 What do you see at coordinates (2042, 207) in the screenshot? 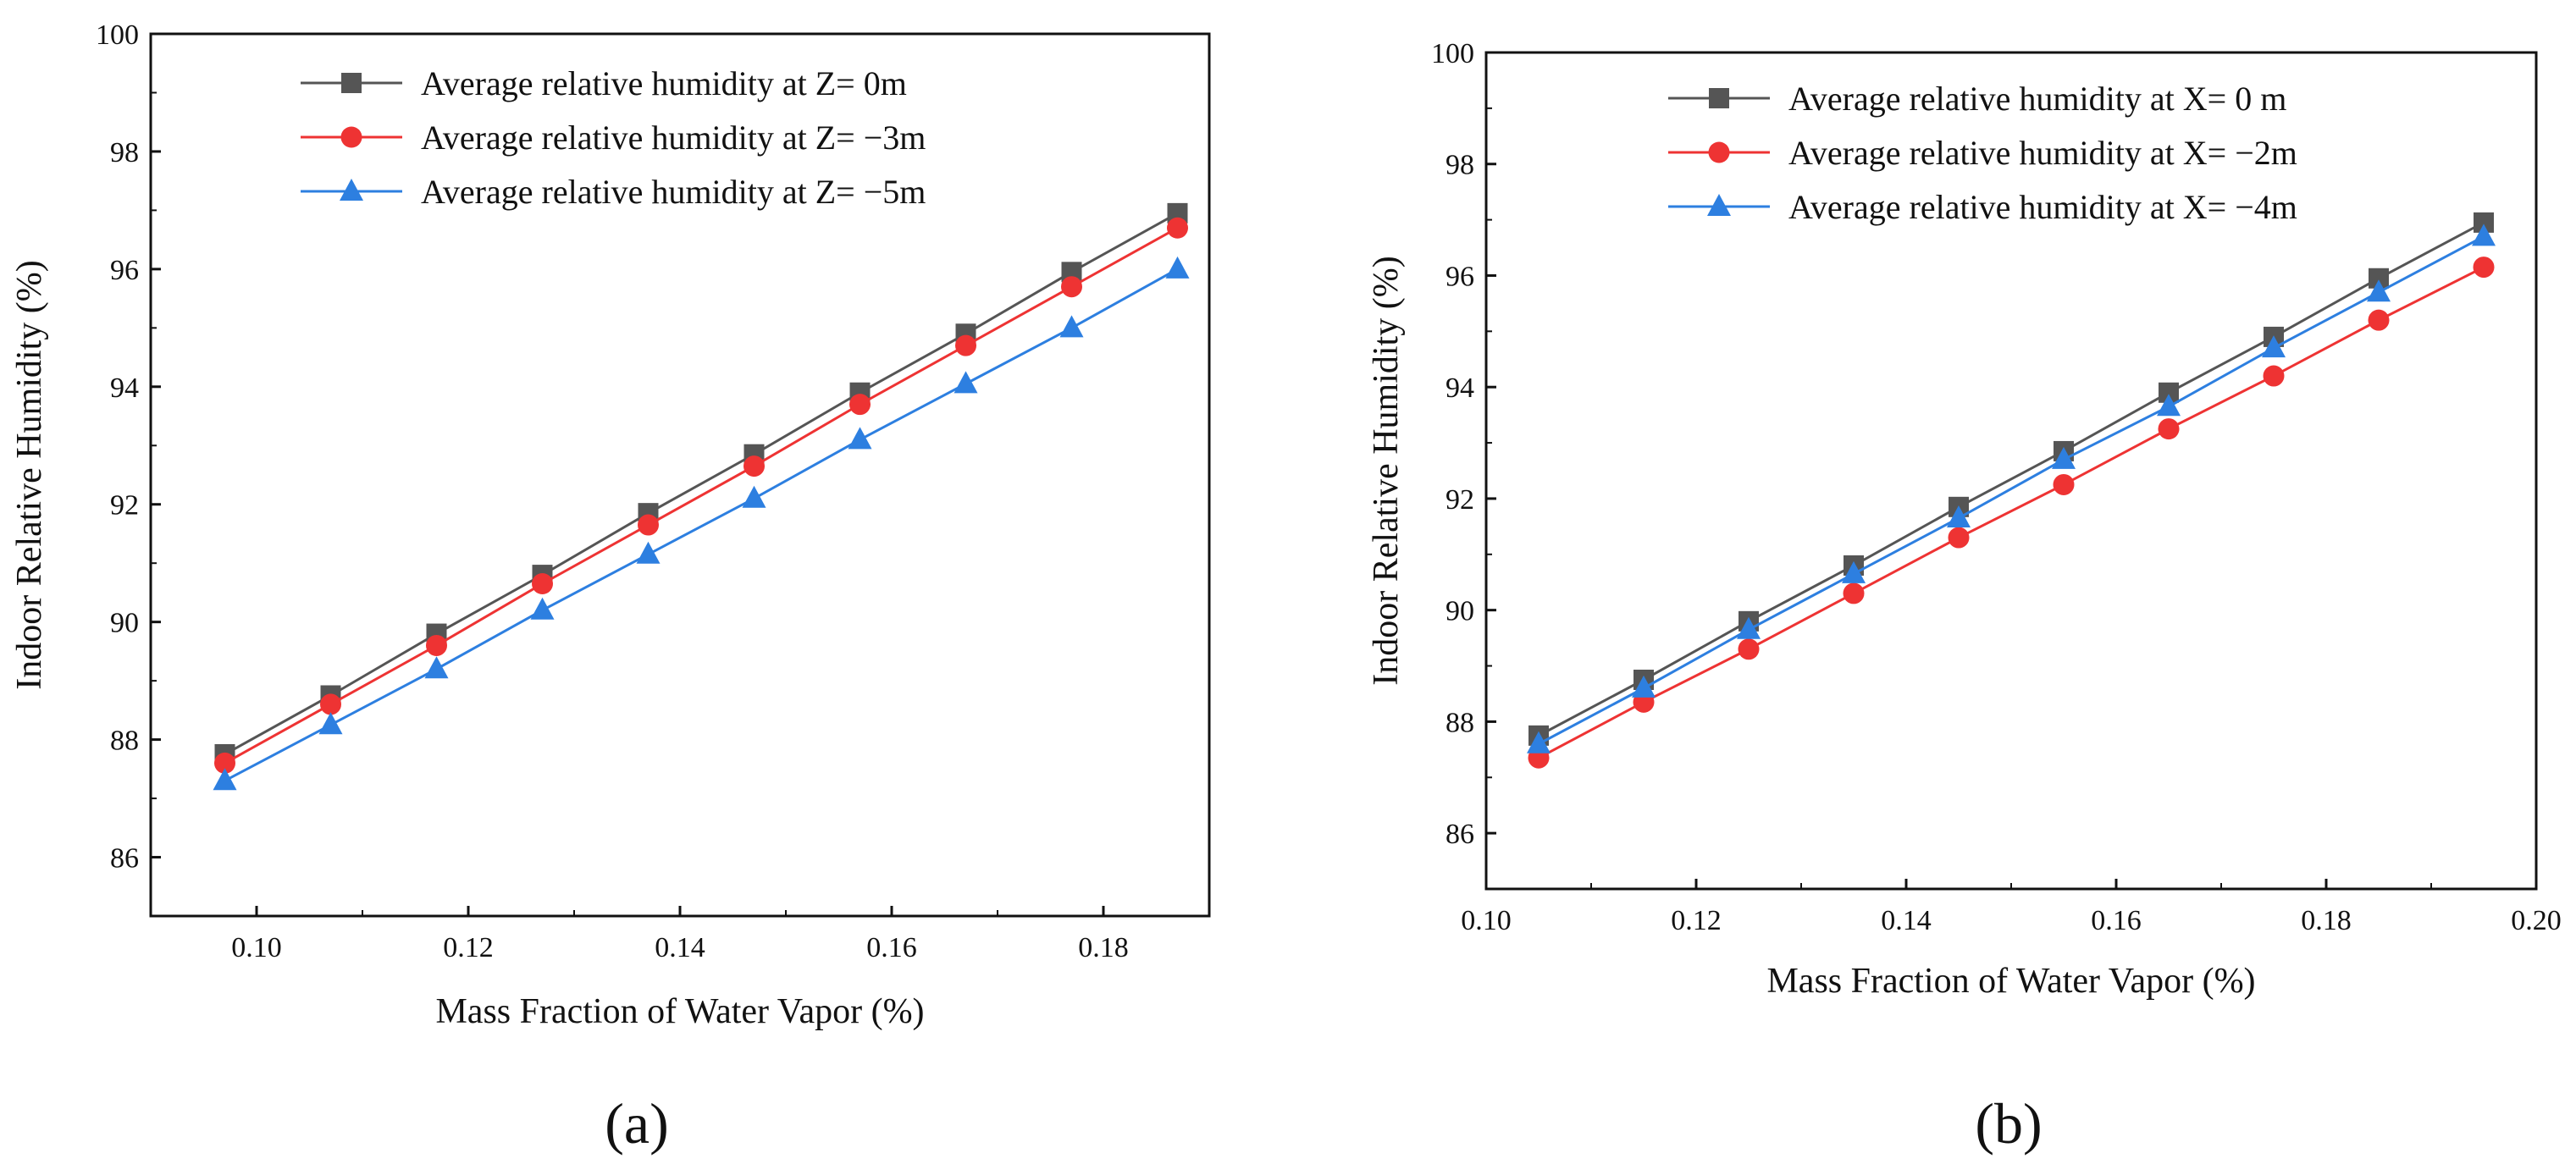
I see `legend-label: Average relative humidity at X= −4m` at bounding box center [2042, 207].